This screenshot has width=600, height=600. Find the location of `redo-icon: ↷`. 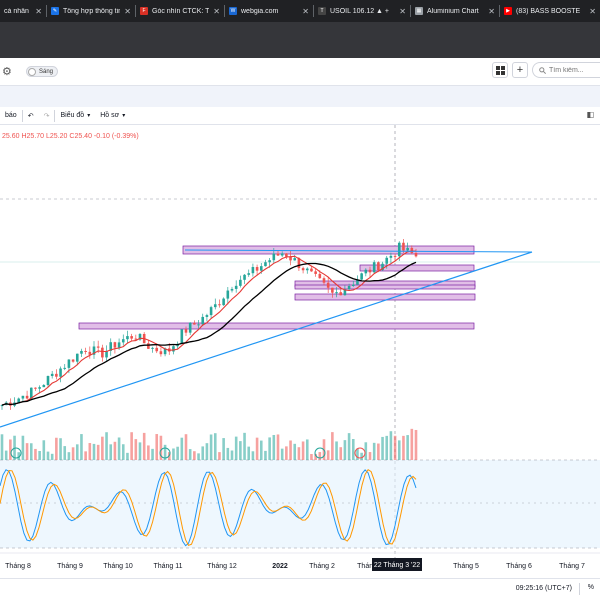

redo-icon: ↷ is located at coordinates (46, 116).